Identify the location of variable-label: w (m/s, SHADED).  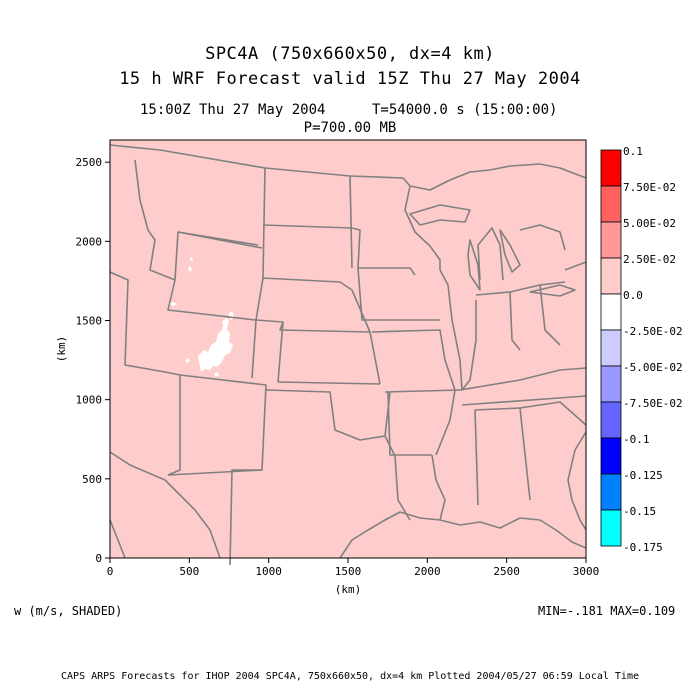
(68, 611).